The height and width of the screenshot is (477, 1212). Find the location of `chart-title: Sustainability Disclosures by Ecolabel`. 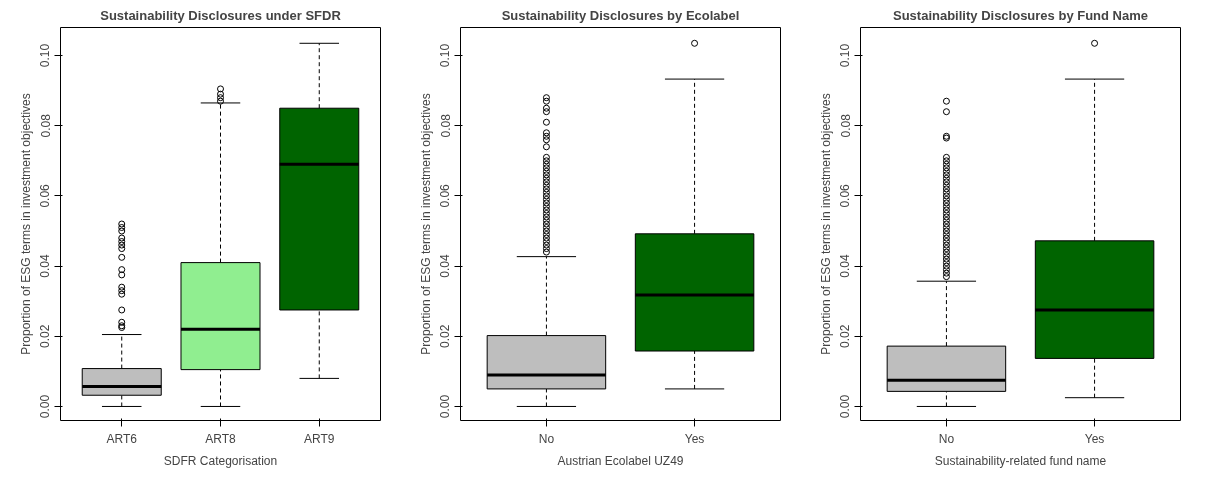

chart-title: Sustainability Disclosures by Ecolabel is located at coordinates (620, 15).